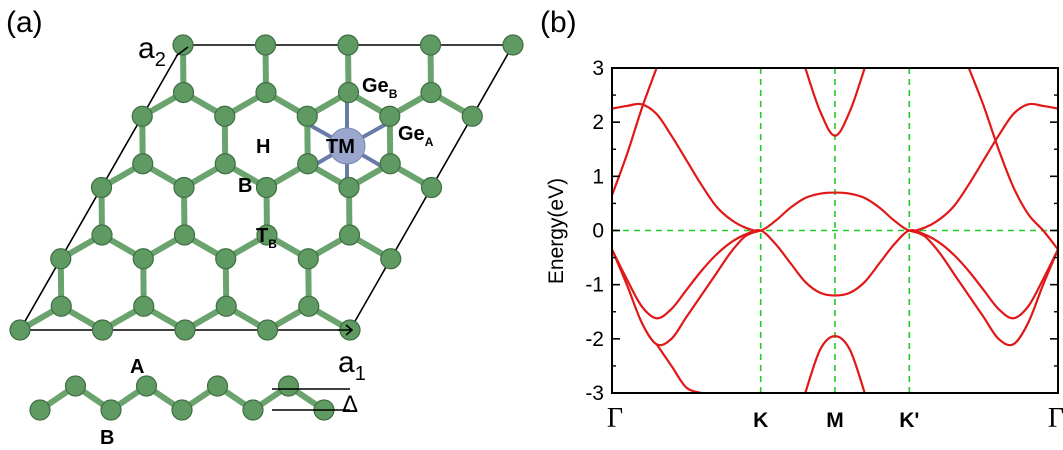  I want to click on site-a-label: A, so click(137, 367).